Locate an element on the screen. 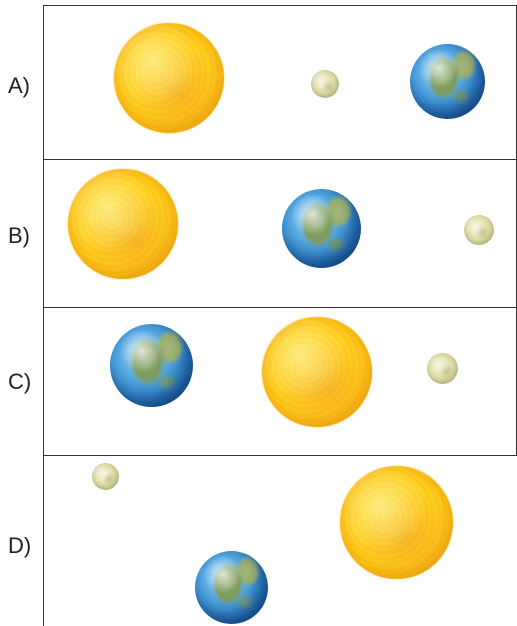 Image resolution: width=517 pixels, height=626 pixels. option-label-a: A) is located at coordinates (19, 85).